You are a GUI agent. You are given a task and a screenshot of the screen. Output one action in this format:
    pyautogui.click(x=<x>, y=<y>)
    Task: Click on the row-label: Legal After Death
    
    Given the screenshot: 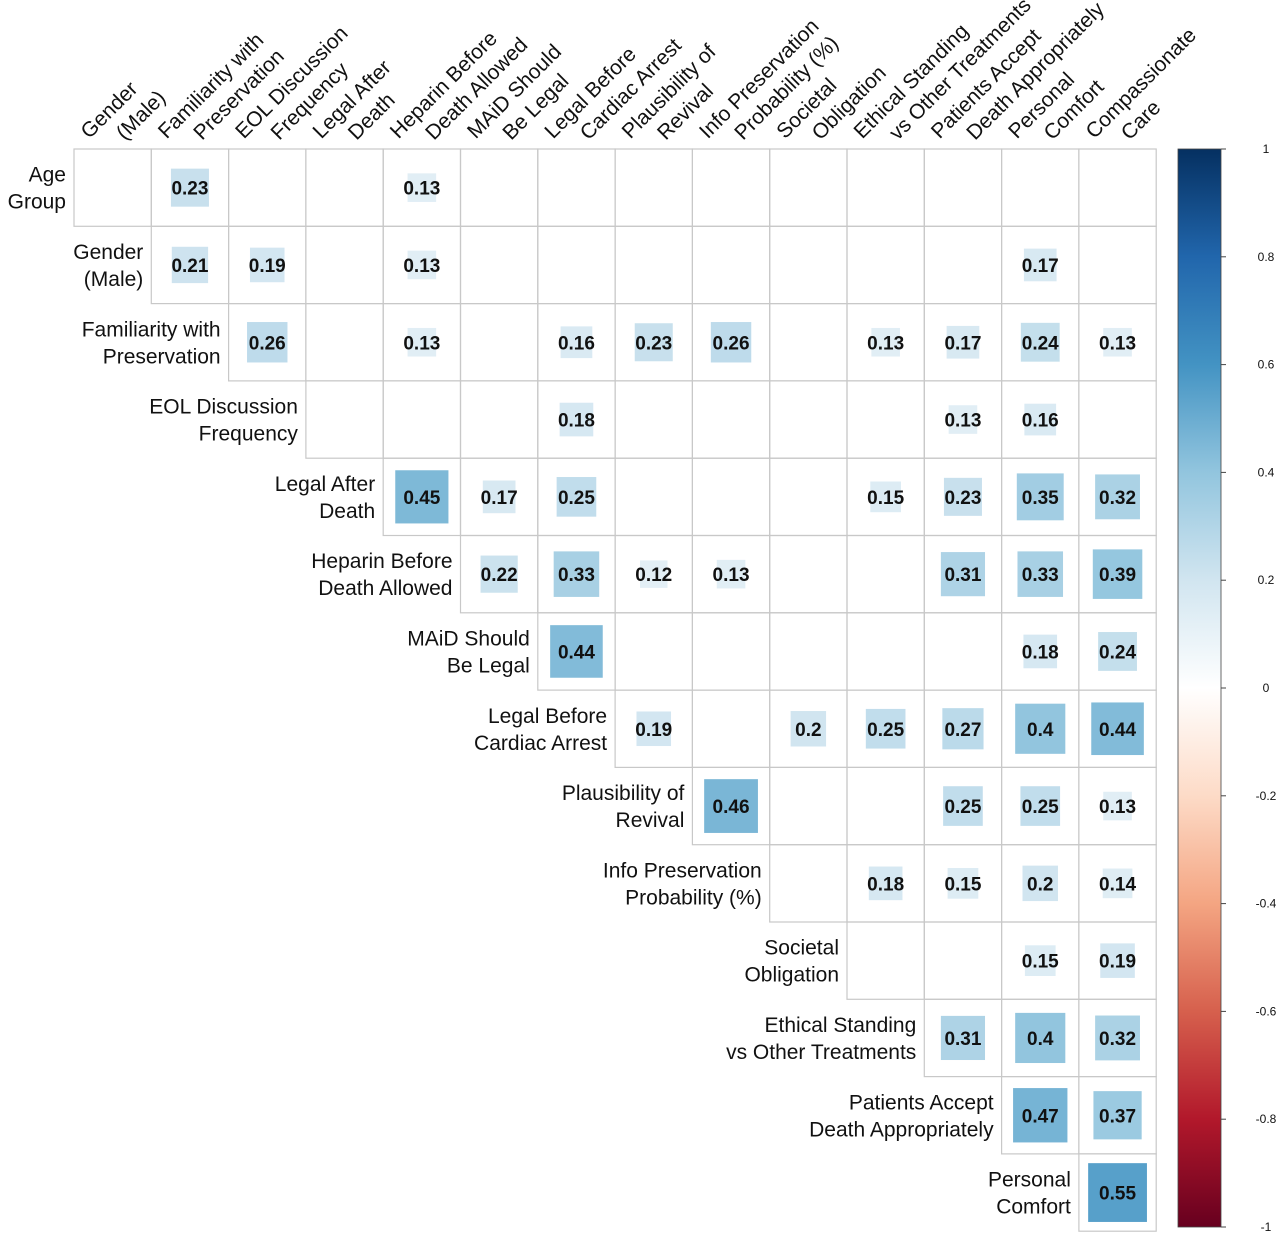 What is the action you would take?
    pyautogui.click(x=325, y=498)
    